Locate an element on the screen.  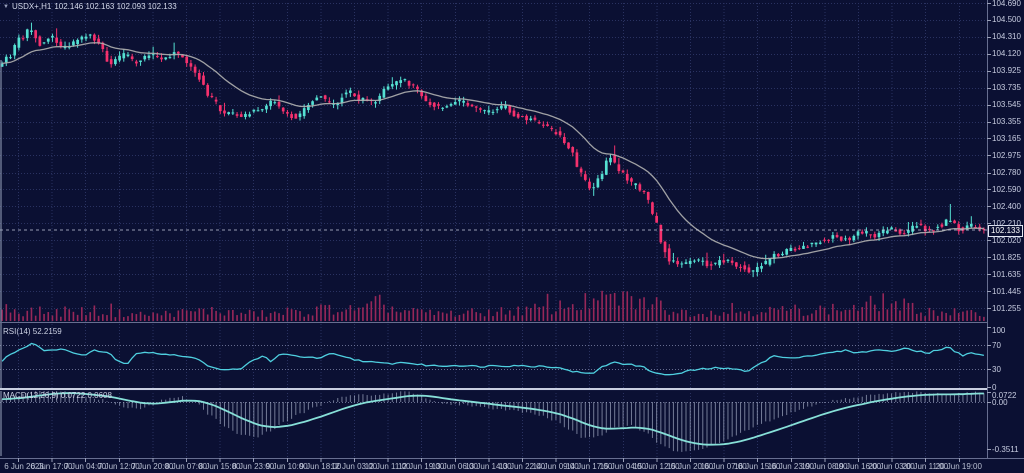
rsi-line is located at coordinates (493, 359).